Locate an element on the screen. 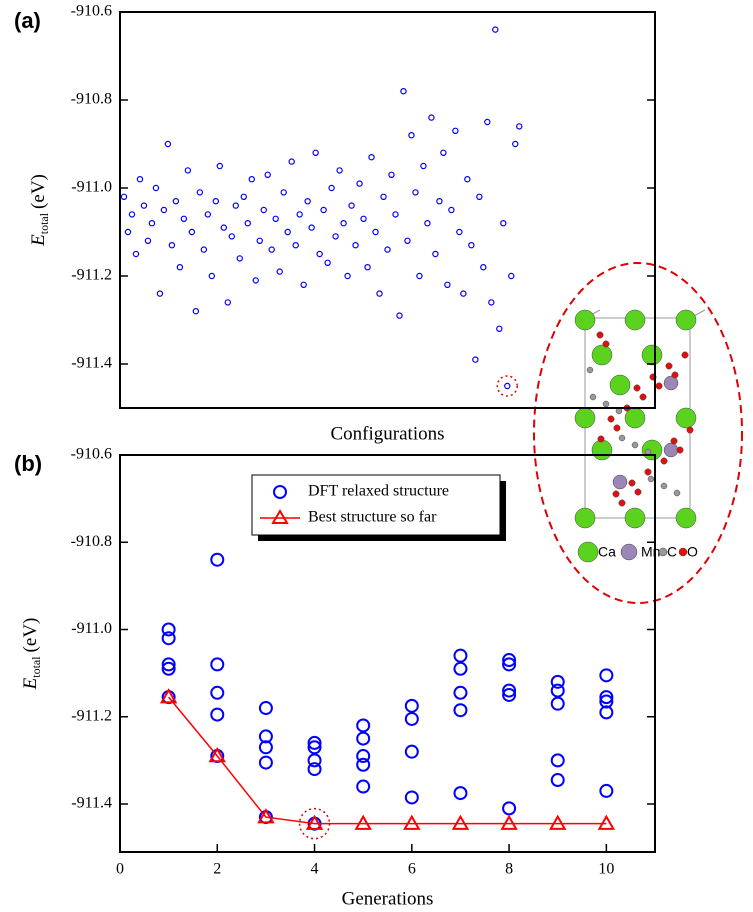 This screenshot has height=912, width=753. x-tick-label: 10 is located at coordinates (606, 869).